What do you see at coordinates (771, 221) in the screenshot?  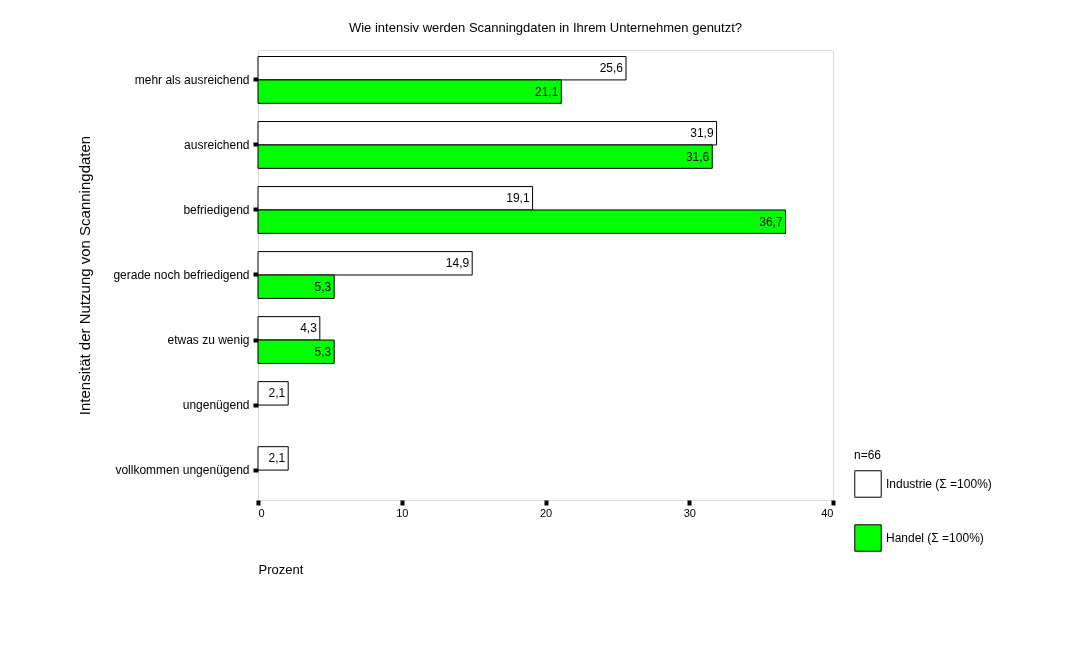 I see `data-label: 36,7` at bounding box center [771, 221].